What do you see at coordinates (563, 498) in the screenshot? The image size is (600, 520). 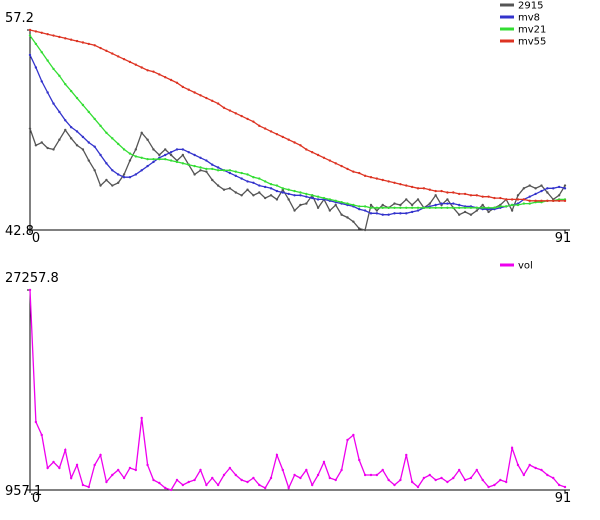 I see `x-tick-label: 91` at bounding box center [563, 498].